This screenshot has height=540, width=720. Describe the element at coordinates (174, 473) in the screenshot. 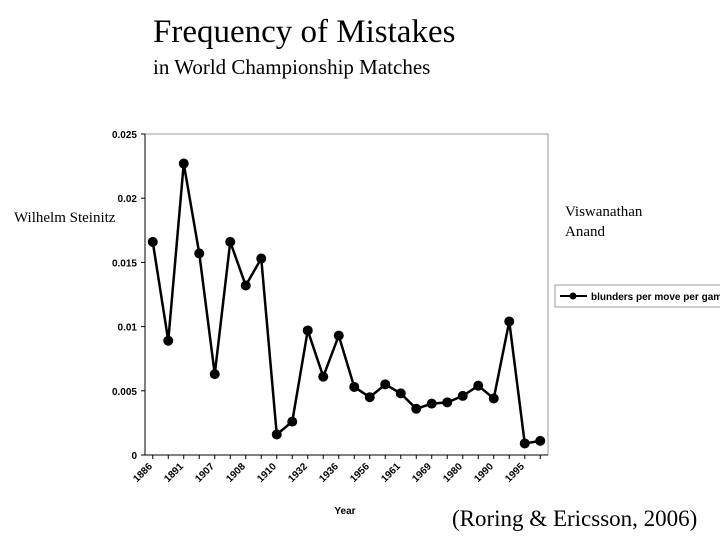

I see `x-tick-label: 1891` at that location.